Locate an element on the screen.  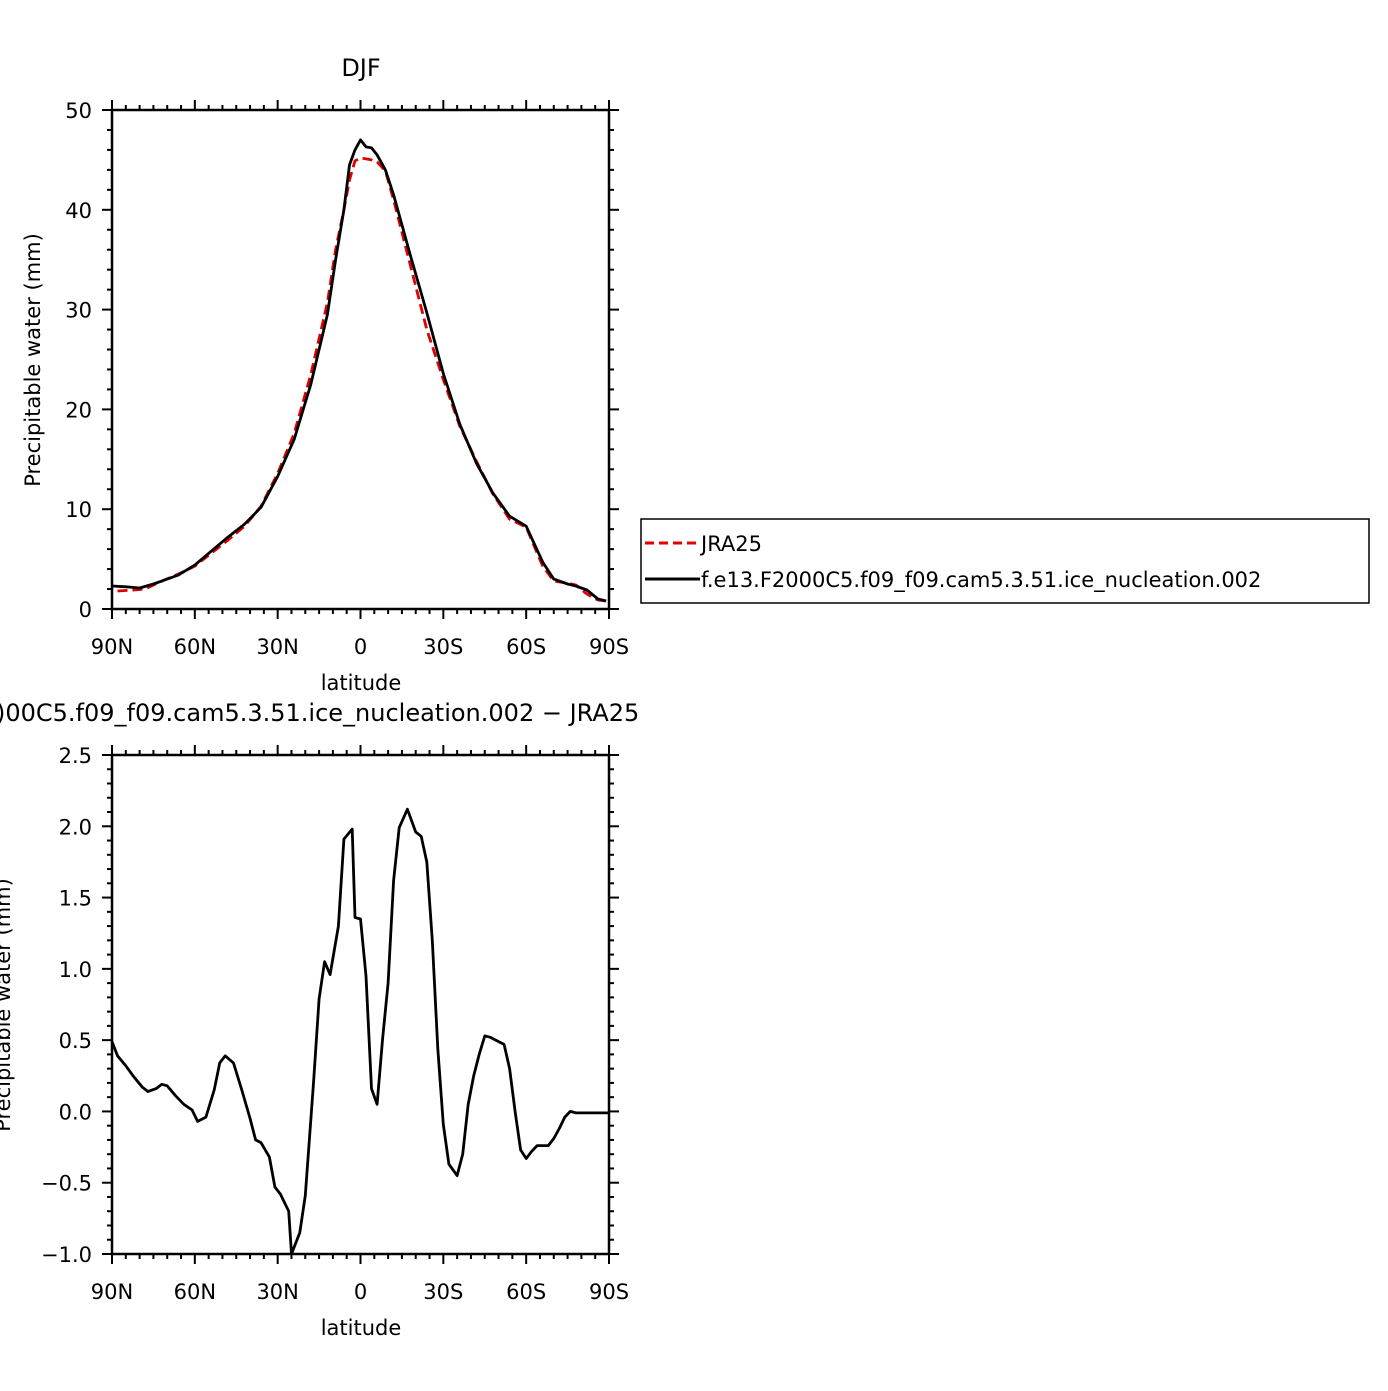
legend-label-jra25: JRA25 is located at coordinates (730, 544).